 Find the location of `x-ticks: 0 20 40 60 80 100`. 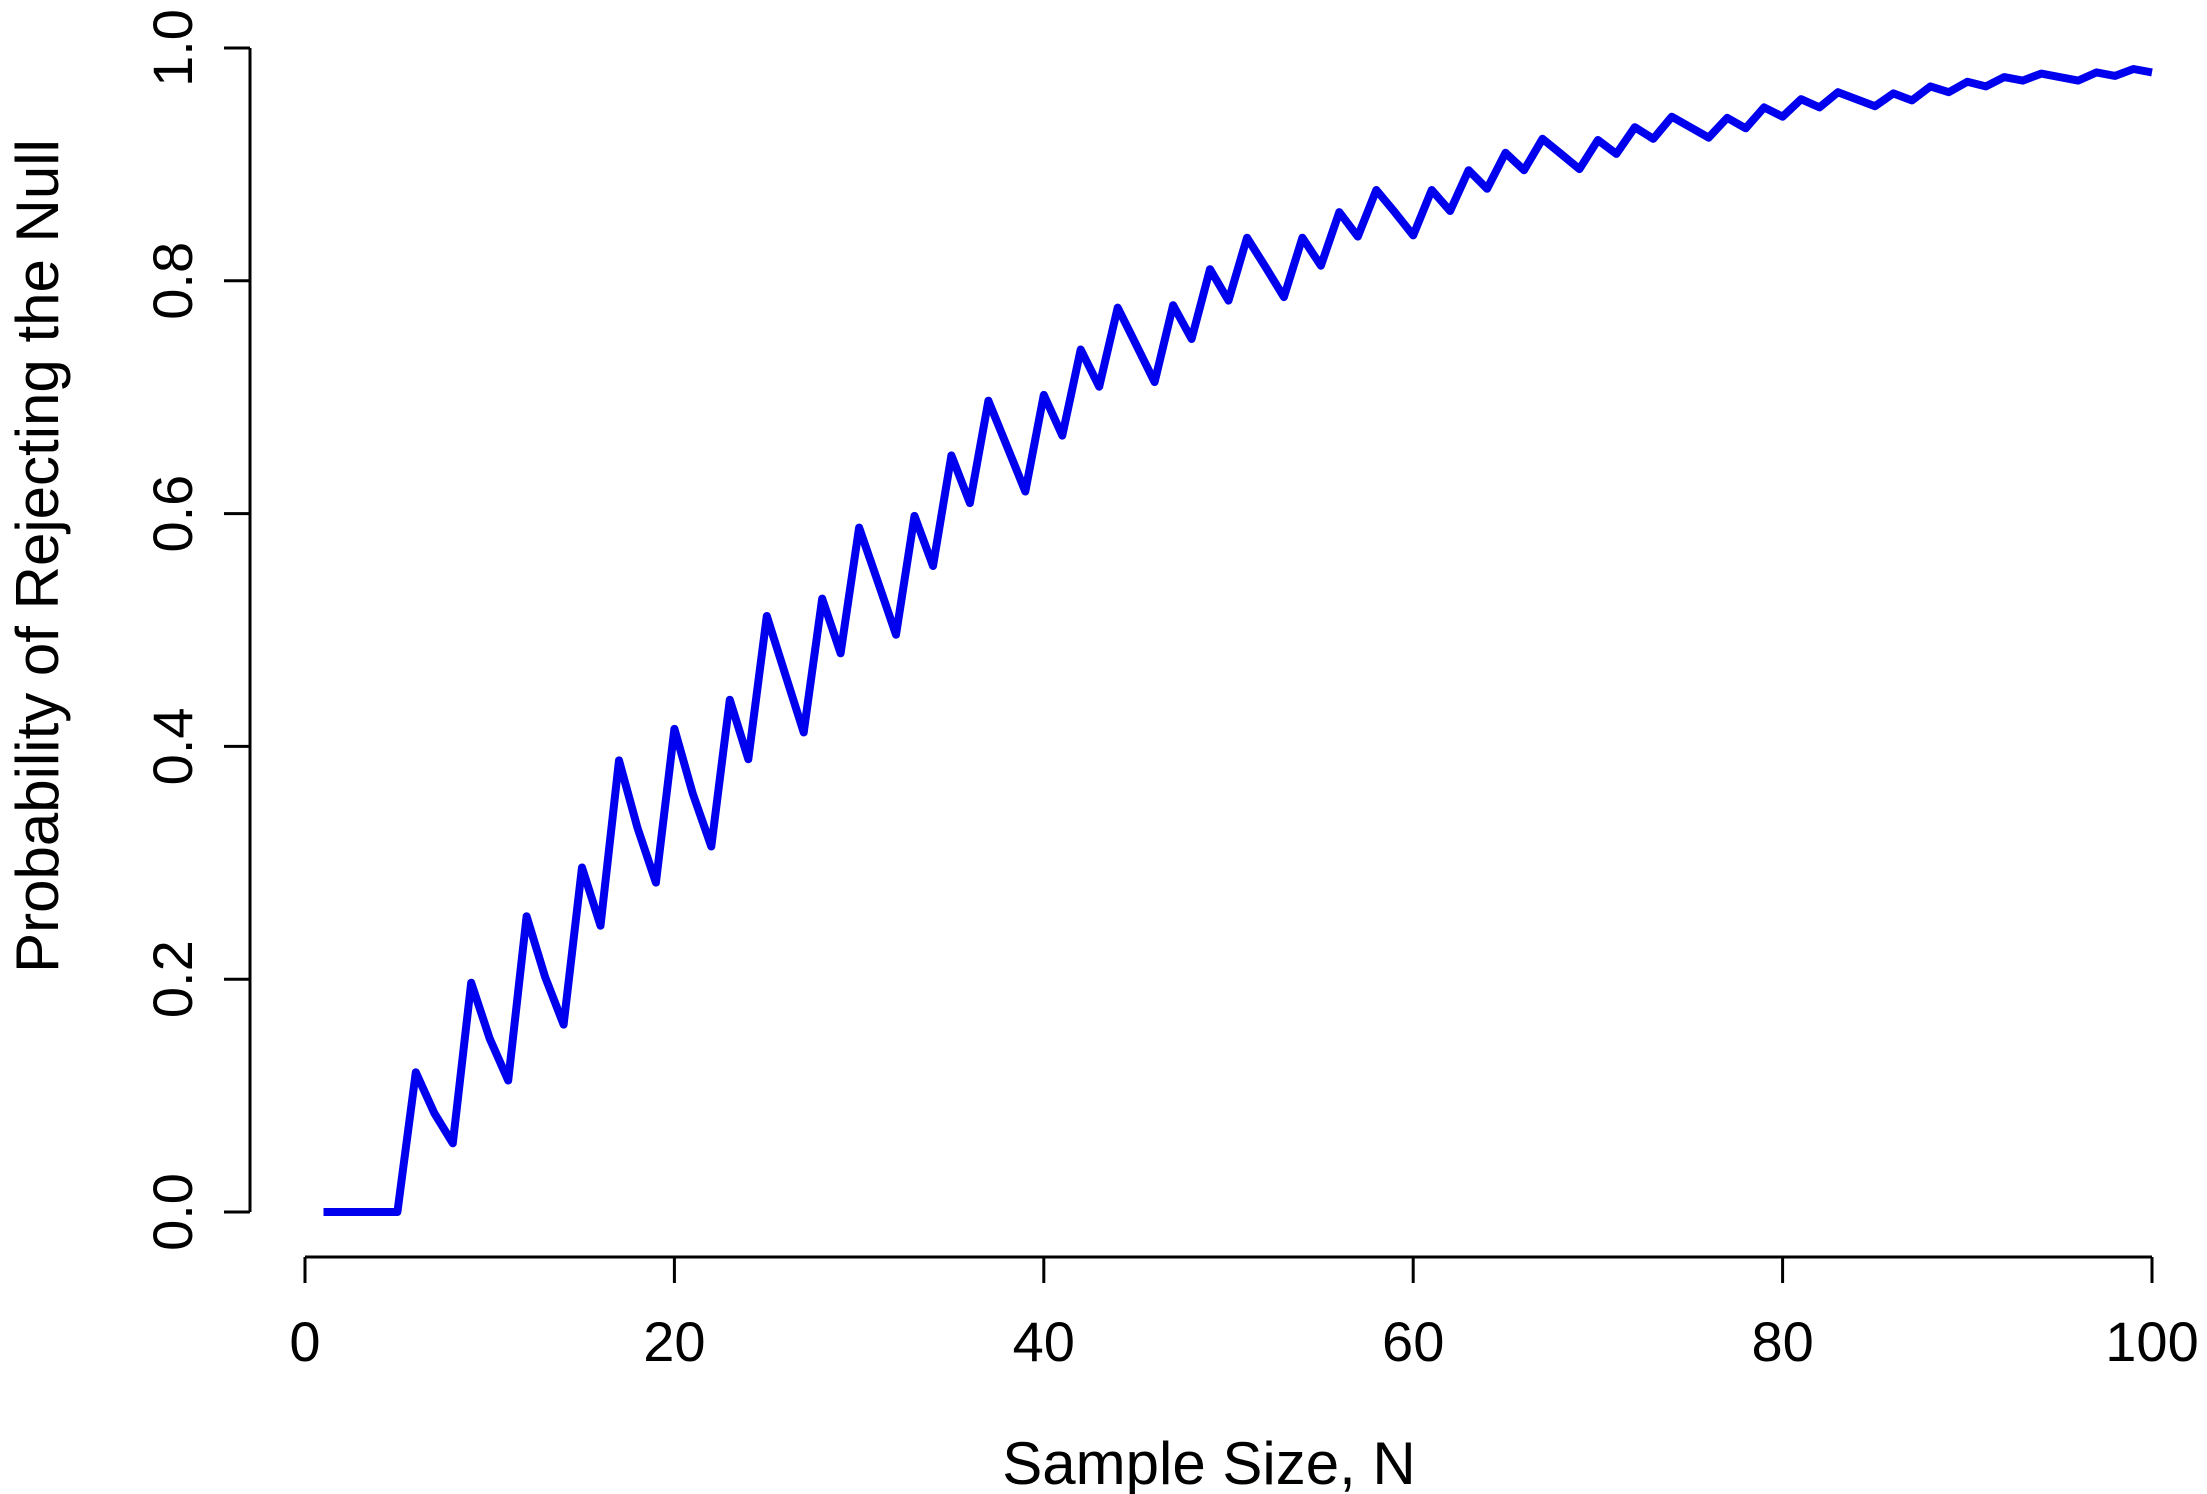

x-ticks: 0 20 40 60 80 100 is located at coordinates (1244, 1315).